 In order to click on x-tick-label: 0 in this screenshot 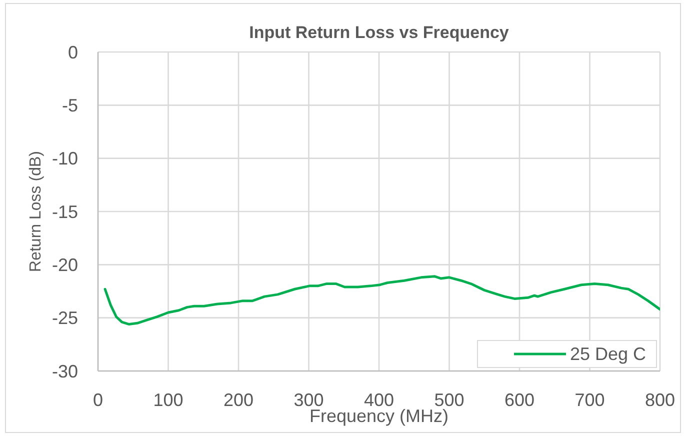, I will do `click(98, 400)`.